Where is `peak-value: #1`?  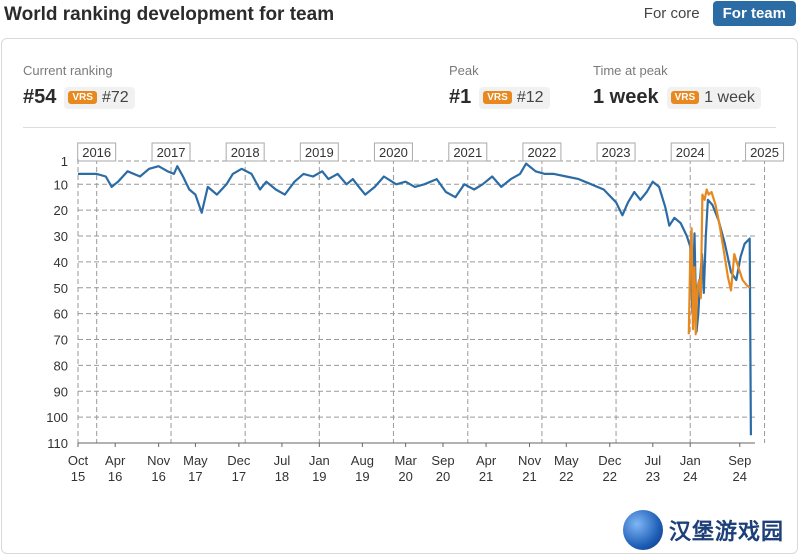 peak-value: #1 is located at coordinates (460, 97).